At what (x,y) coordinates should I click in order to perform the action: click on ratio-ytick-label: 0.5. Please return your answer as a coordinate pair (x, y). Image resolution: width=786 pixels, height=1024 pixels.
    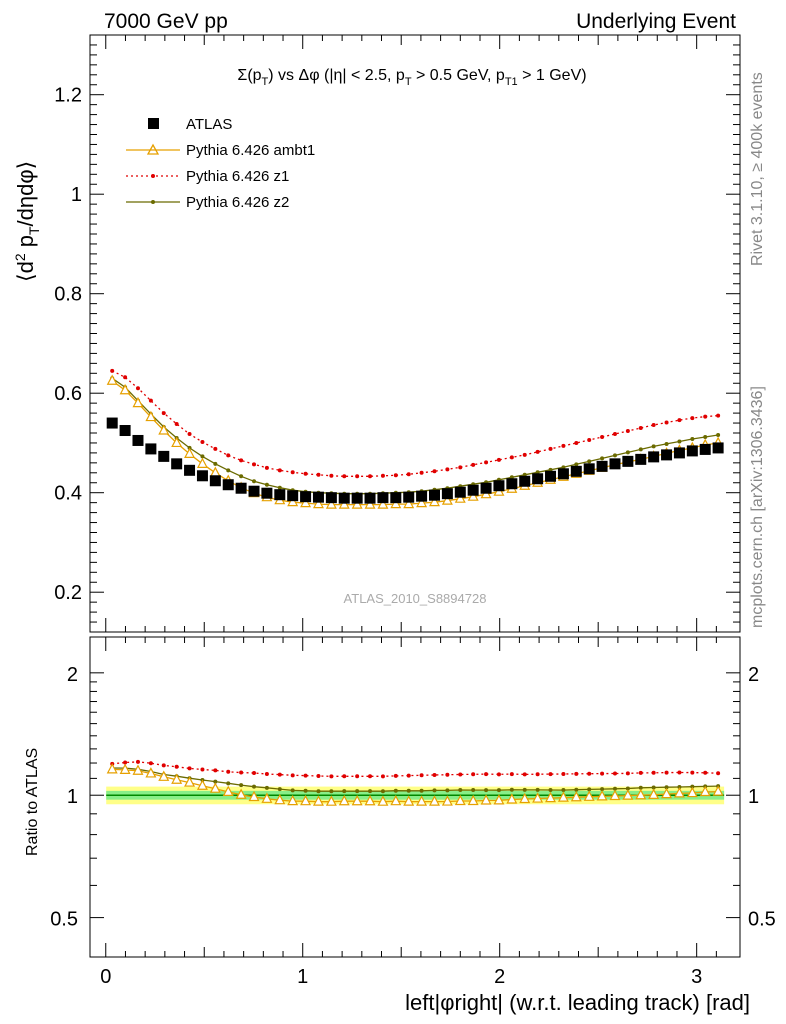
    Looking at the image, I should click on (64, 920).